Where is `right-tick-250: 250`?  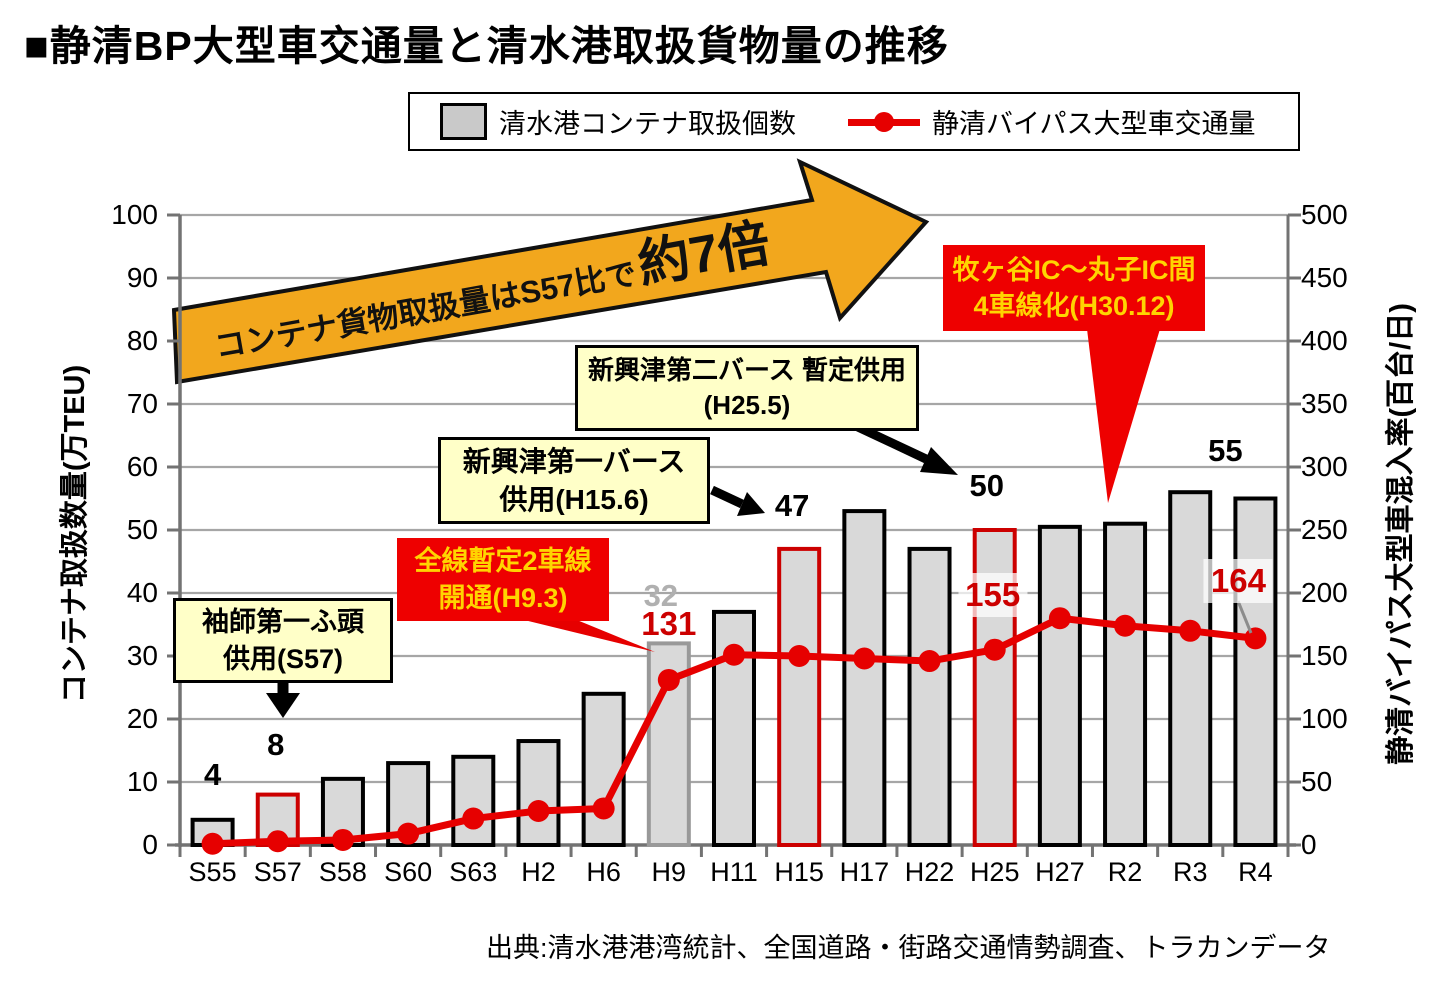 right-tick-250: 250 is located at coordinates (1324, 529).